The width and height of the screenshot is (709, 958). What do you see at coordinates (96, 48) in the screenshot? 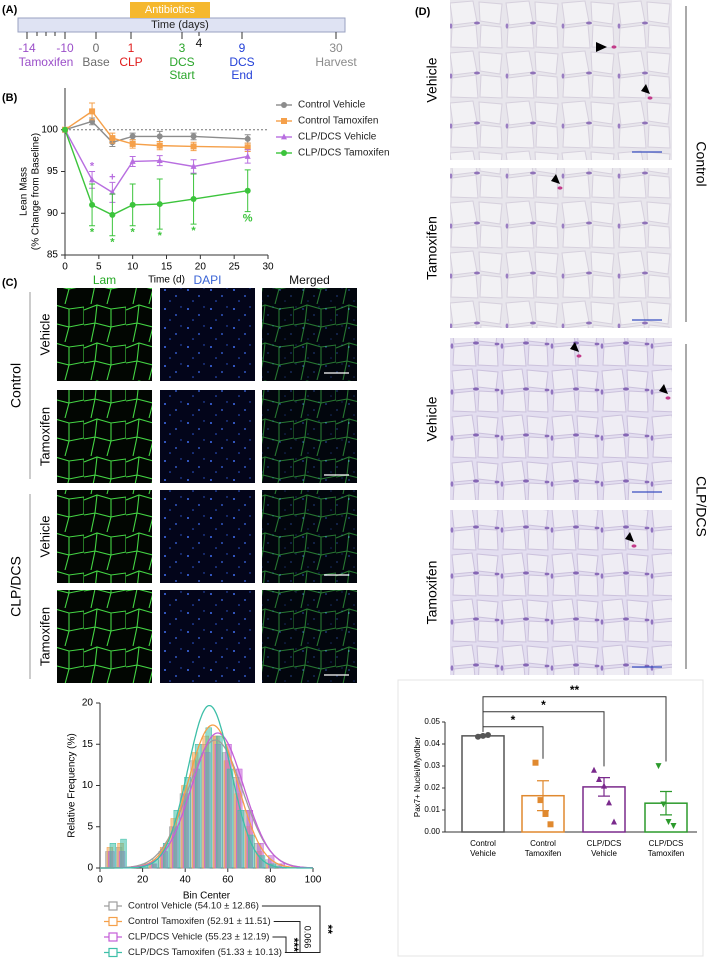
I see `day-label: 0` at bounding box center [96, 48].